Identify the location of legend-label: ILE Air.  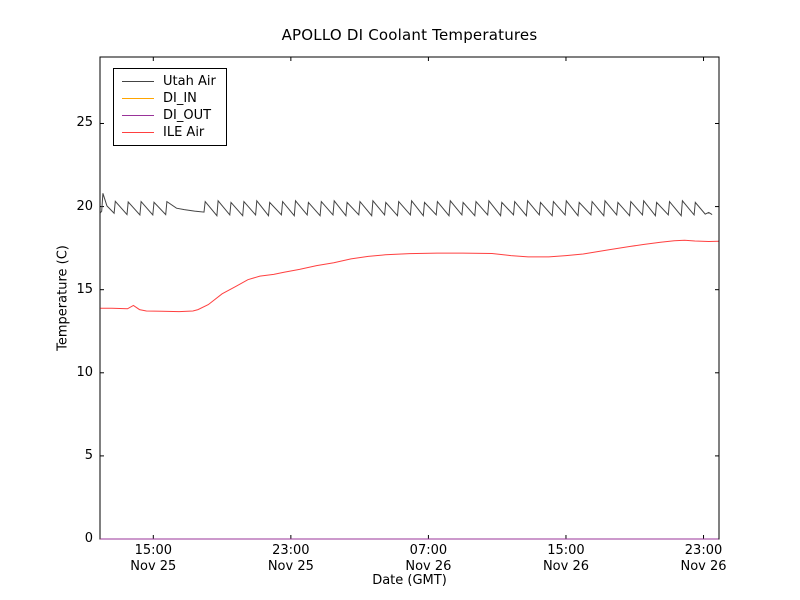
(184, 132).